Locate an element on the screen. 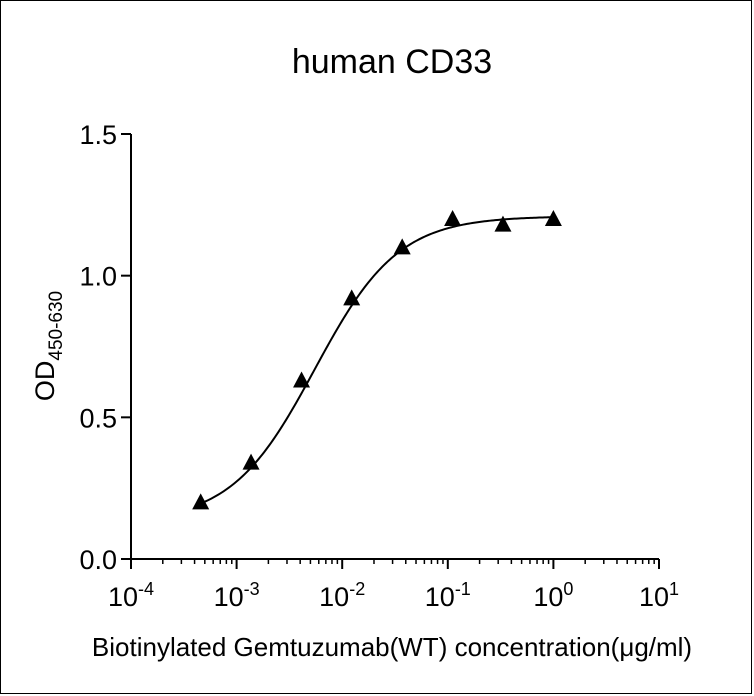  y-axis-label-subscript: 450-630 is located at coordinates (56, 326).